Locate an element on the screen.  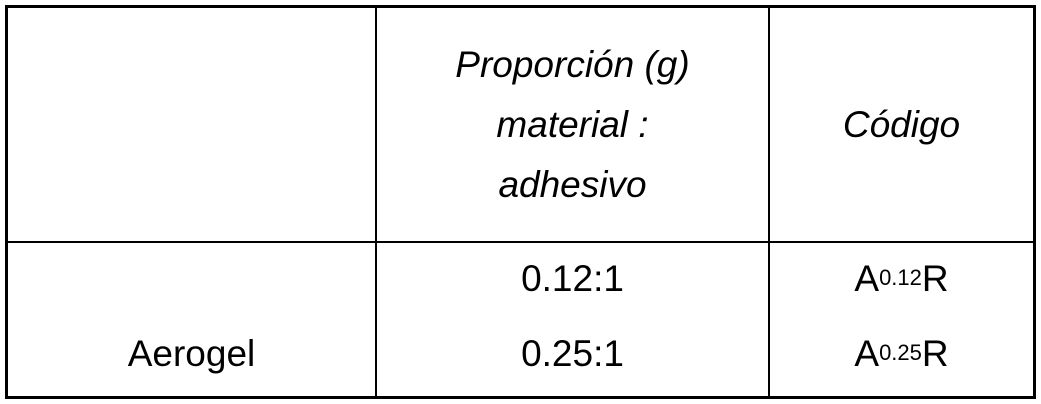
code-2-base: A is located at coordinates (866, 353).